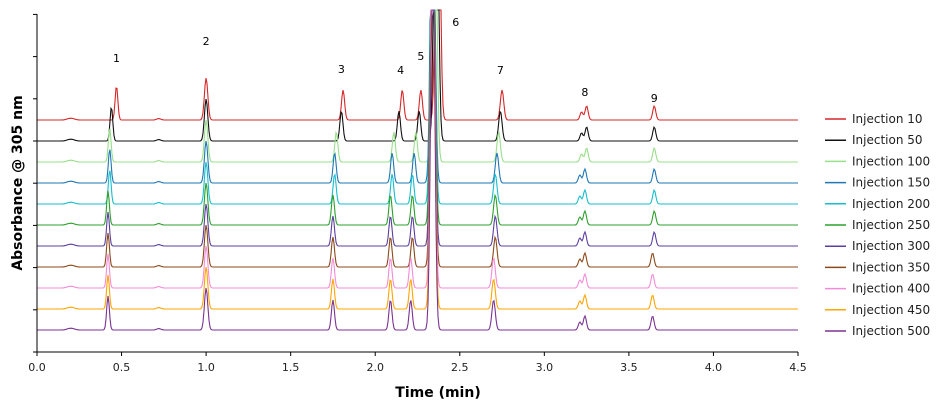 The width and height of the screenshot is (950, 413). I want to click on peak-label-3: 3, so click(341, 69).